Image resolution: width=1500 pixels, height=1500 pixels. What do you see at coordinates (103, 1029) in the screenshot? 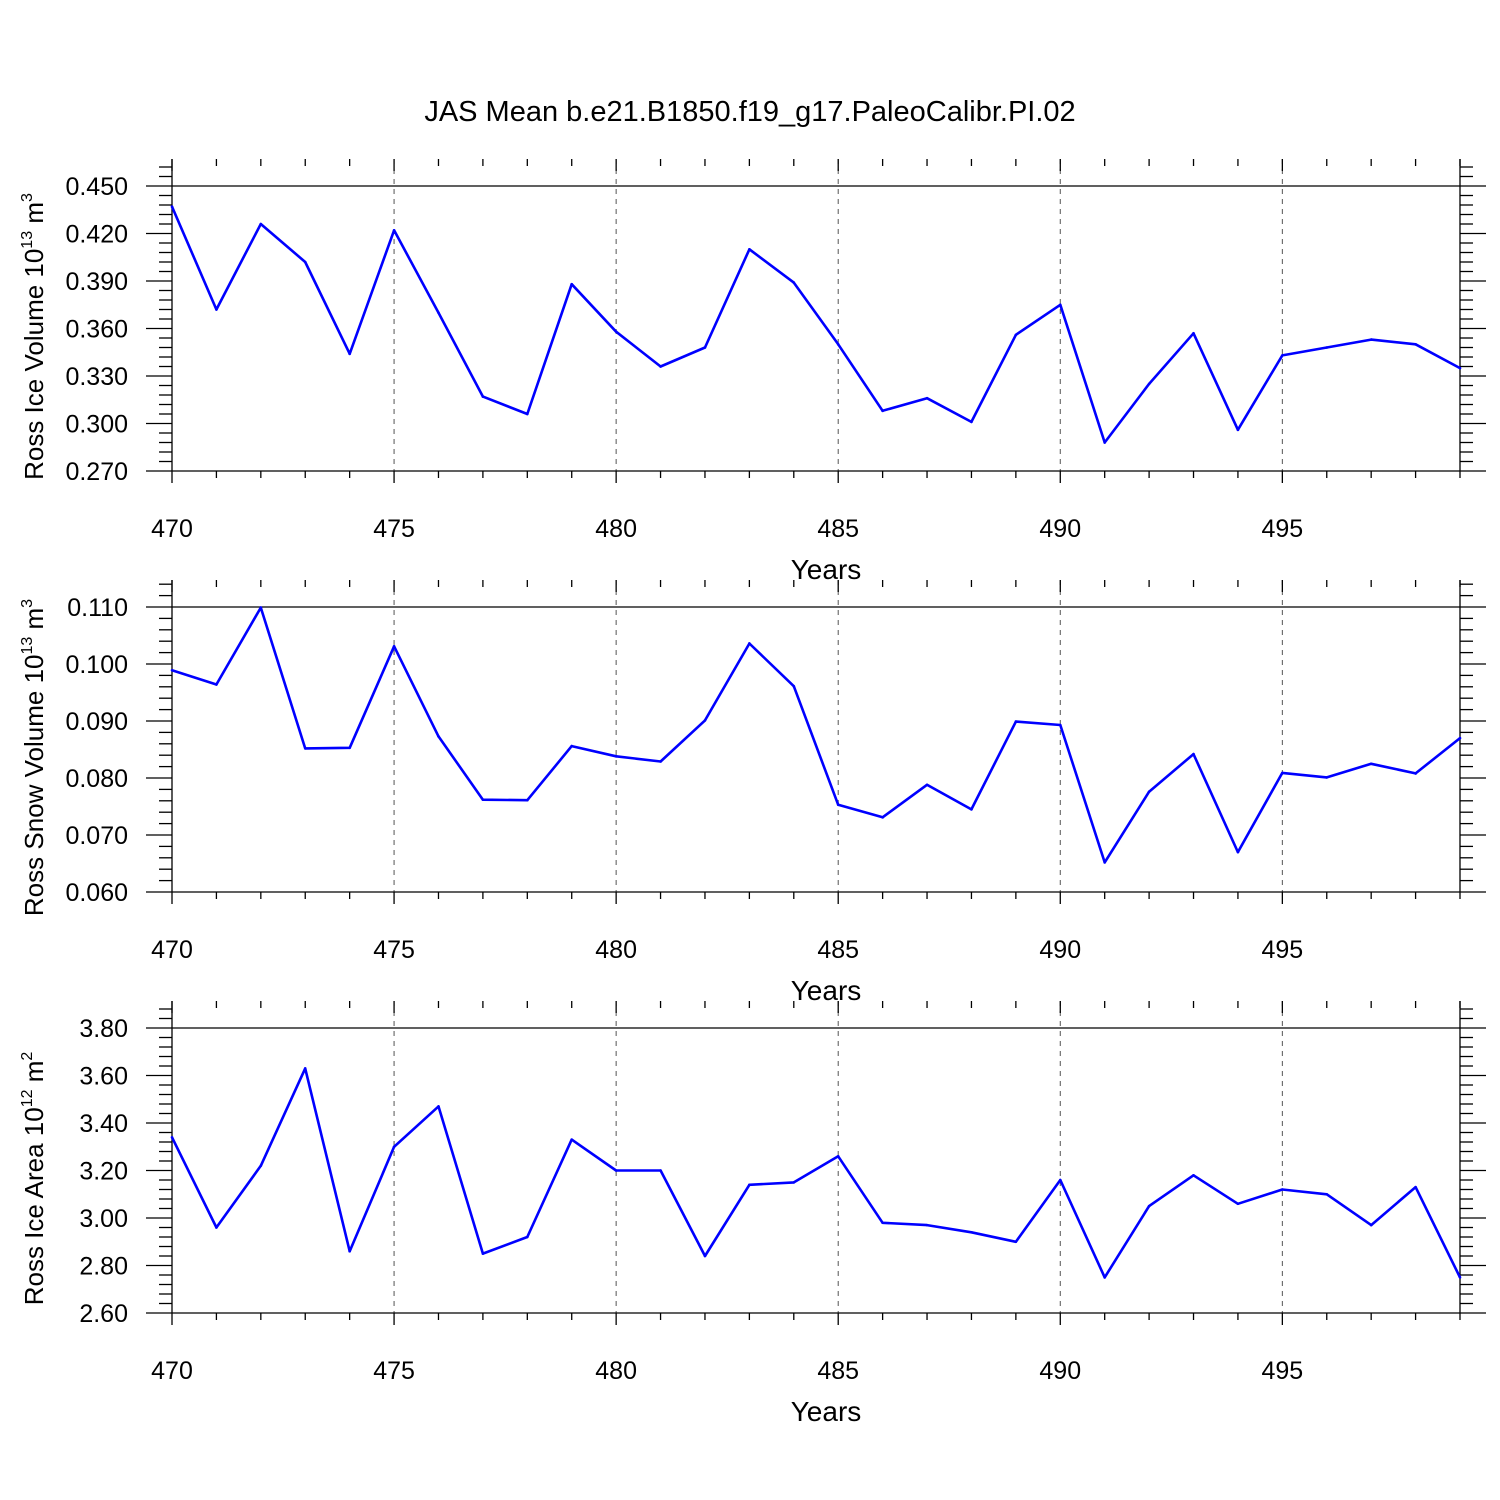
I see `y-tick-label: 3.80` at bounding box center [103, 1029].